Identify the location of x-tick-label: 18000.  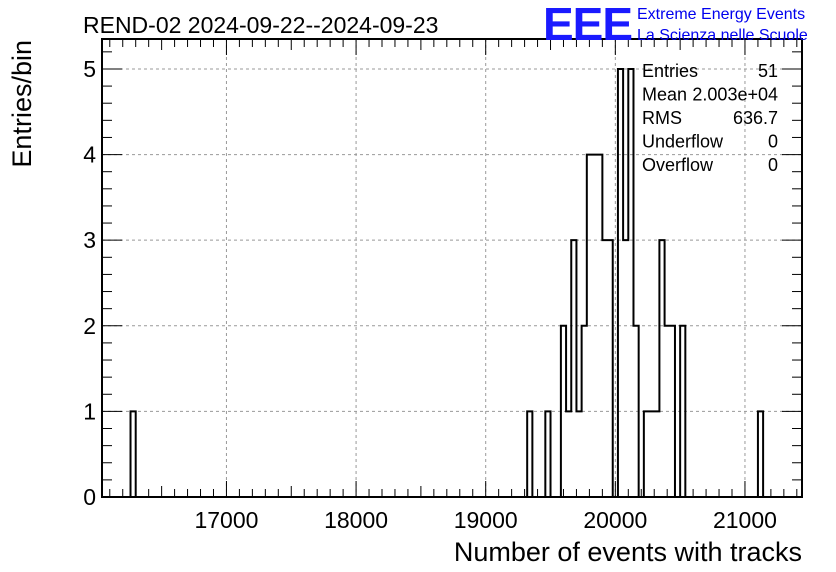
(356, 520).